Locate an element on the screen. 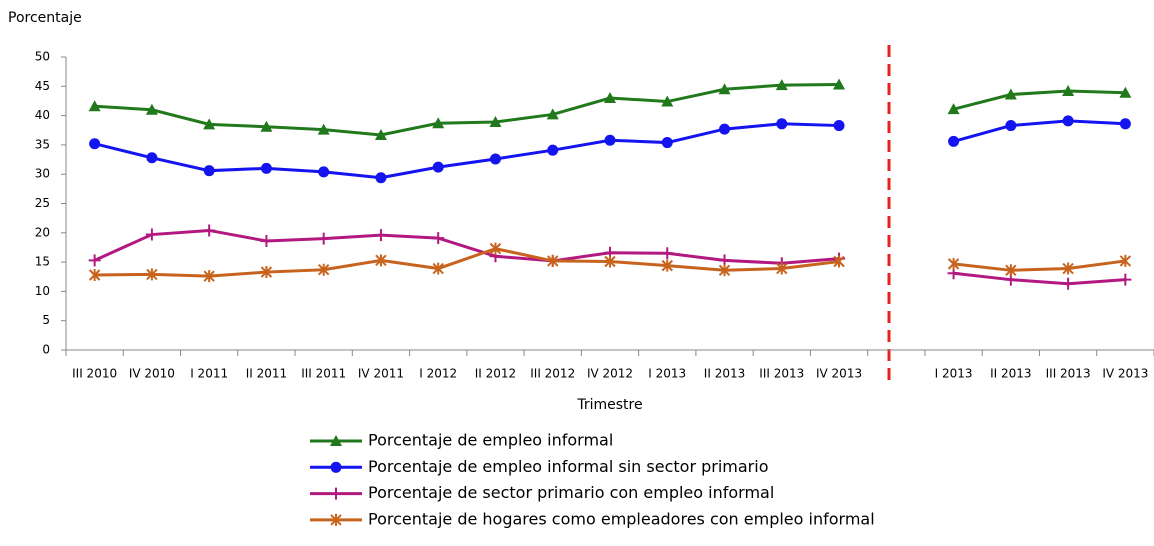 The image size is (1154, 546). x-tick-label: I 2012 is located at coordinates (438, 374).